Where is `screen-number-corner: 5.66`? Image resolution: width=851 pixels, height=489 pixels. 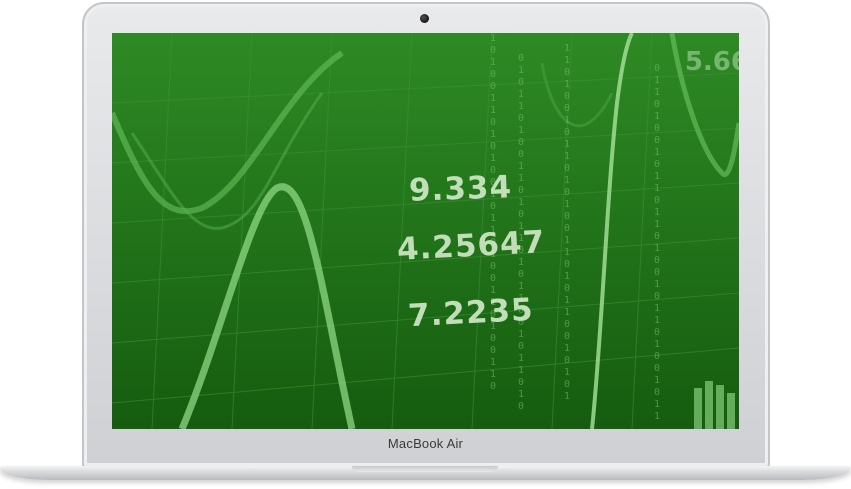 screen-number-corner: 5.66 is located at coordinates (711, 62).